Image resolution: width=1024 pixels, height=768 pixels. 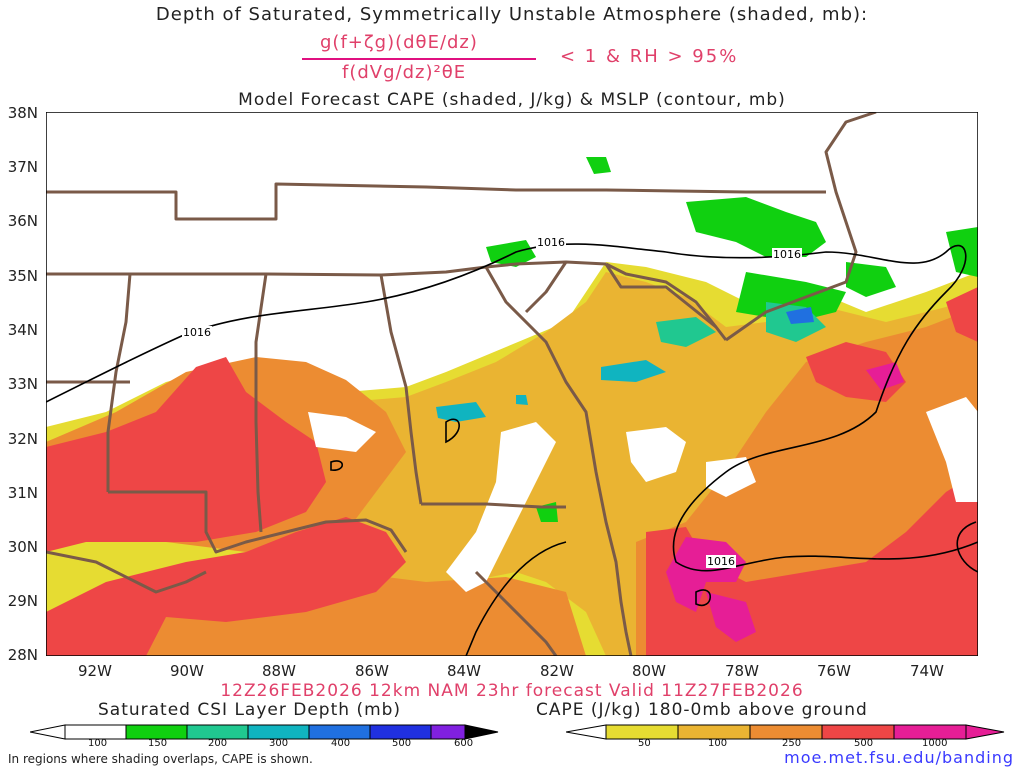 I want to click on lat-label: 38N, so click(x=22, y=113).